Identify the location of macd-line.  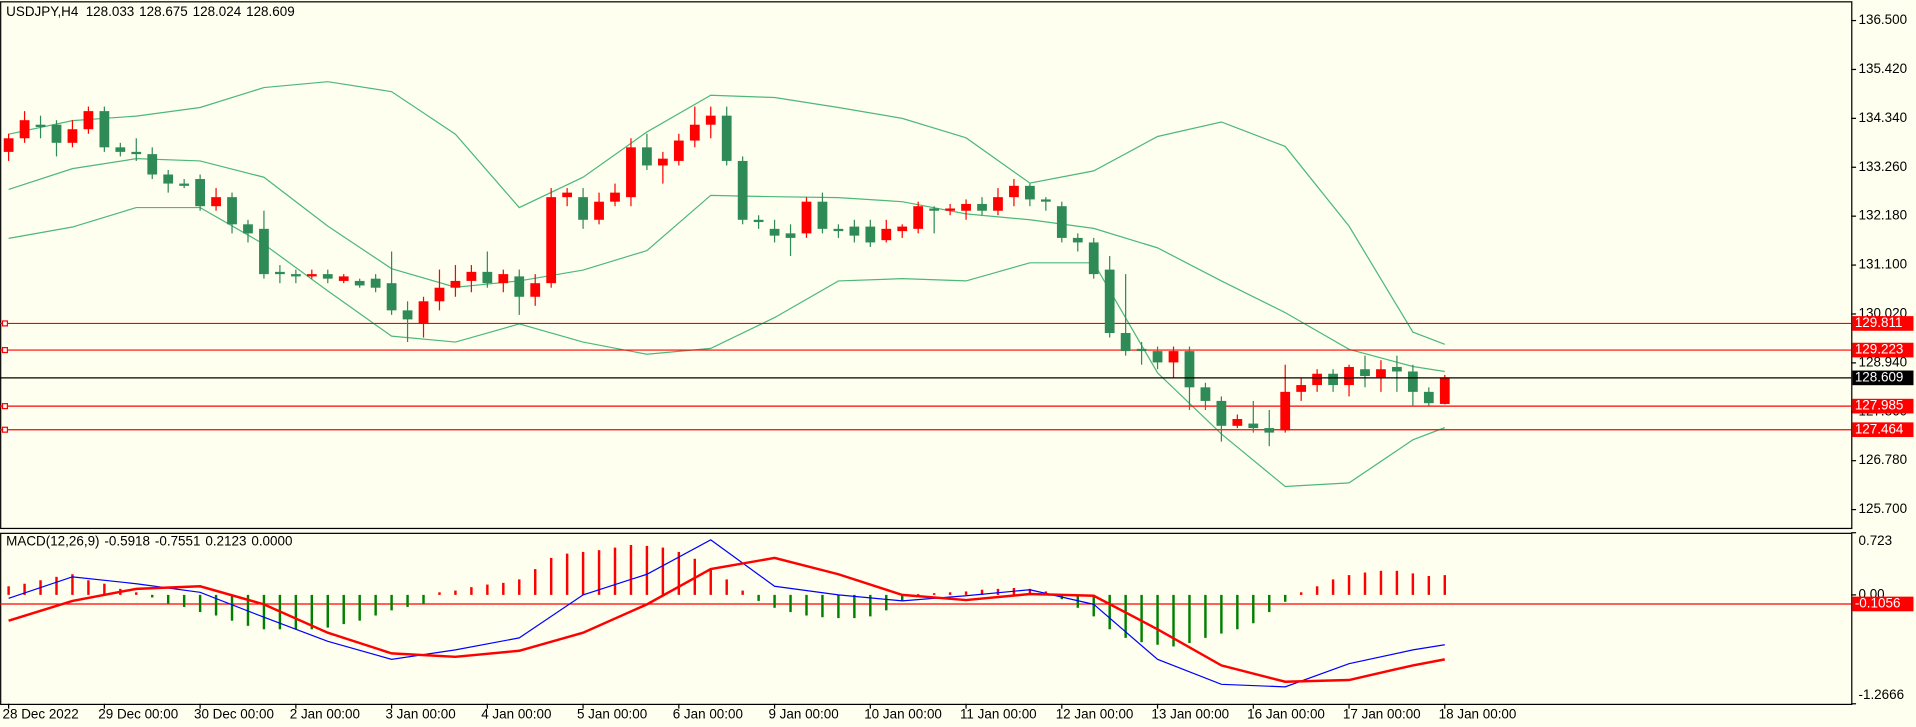
(727, 619).